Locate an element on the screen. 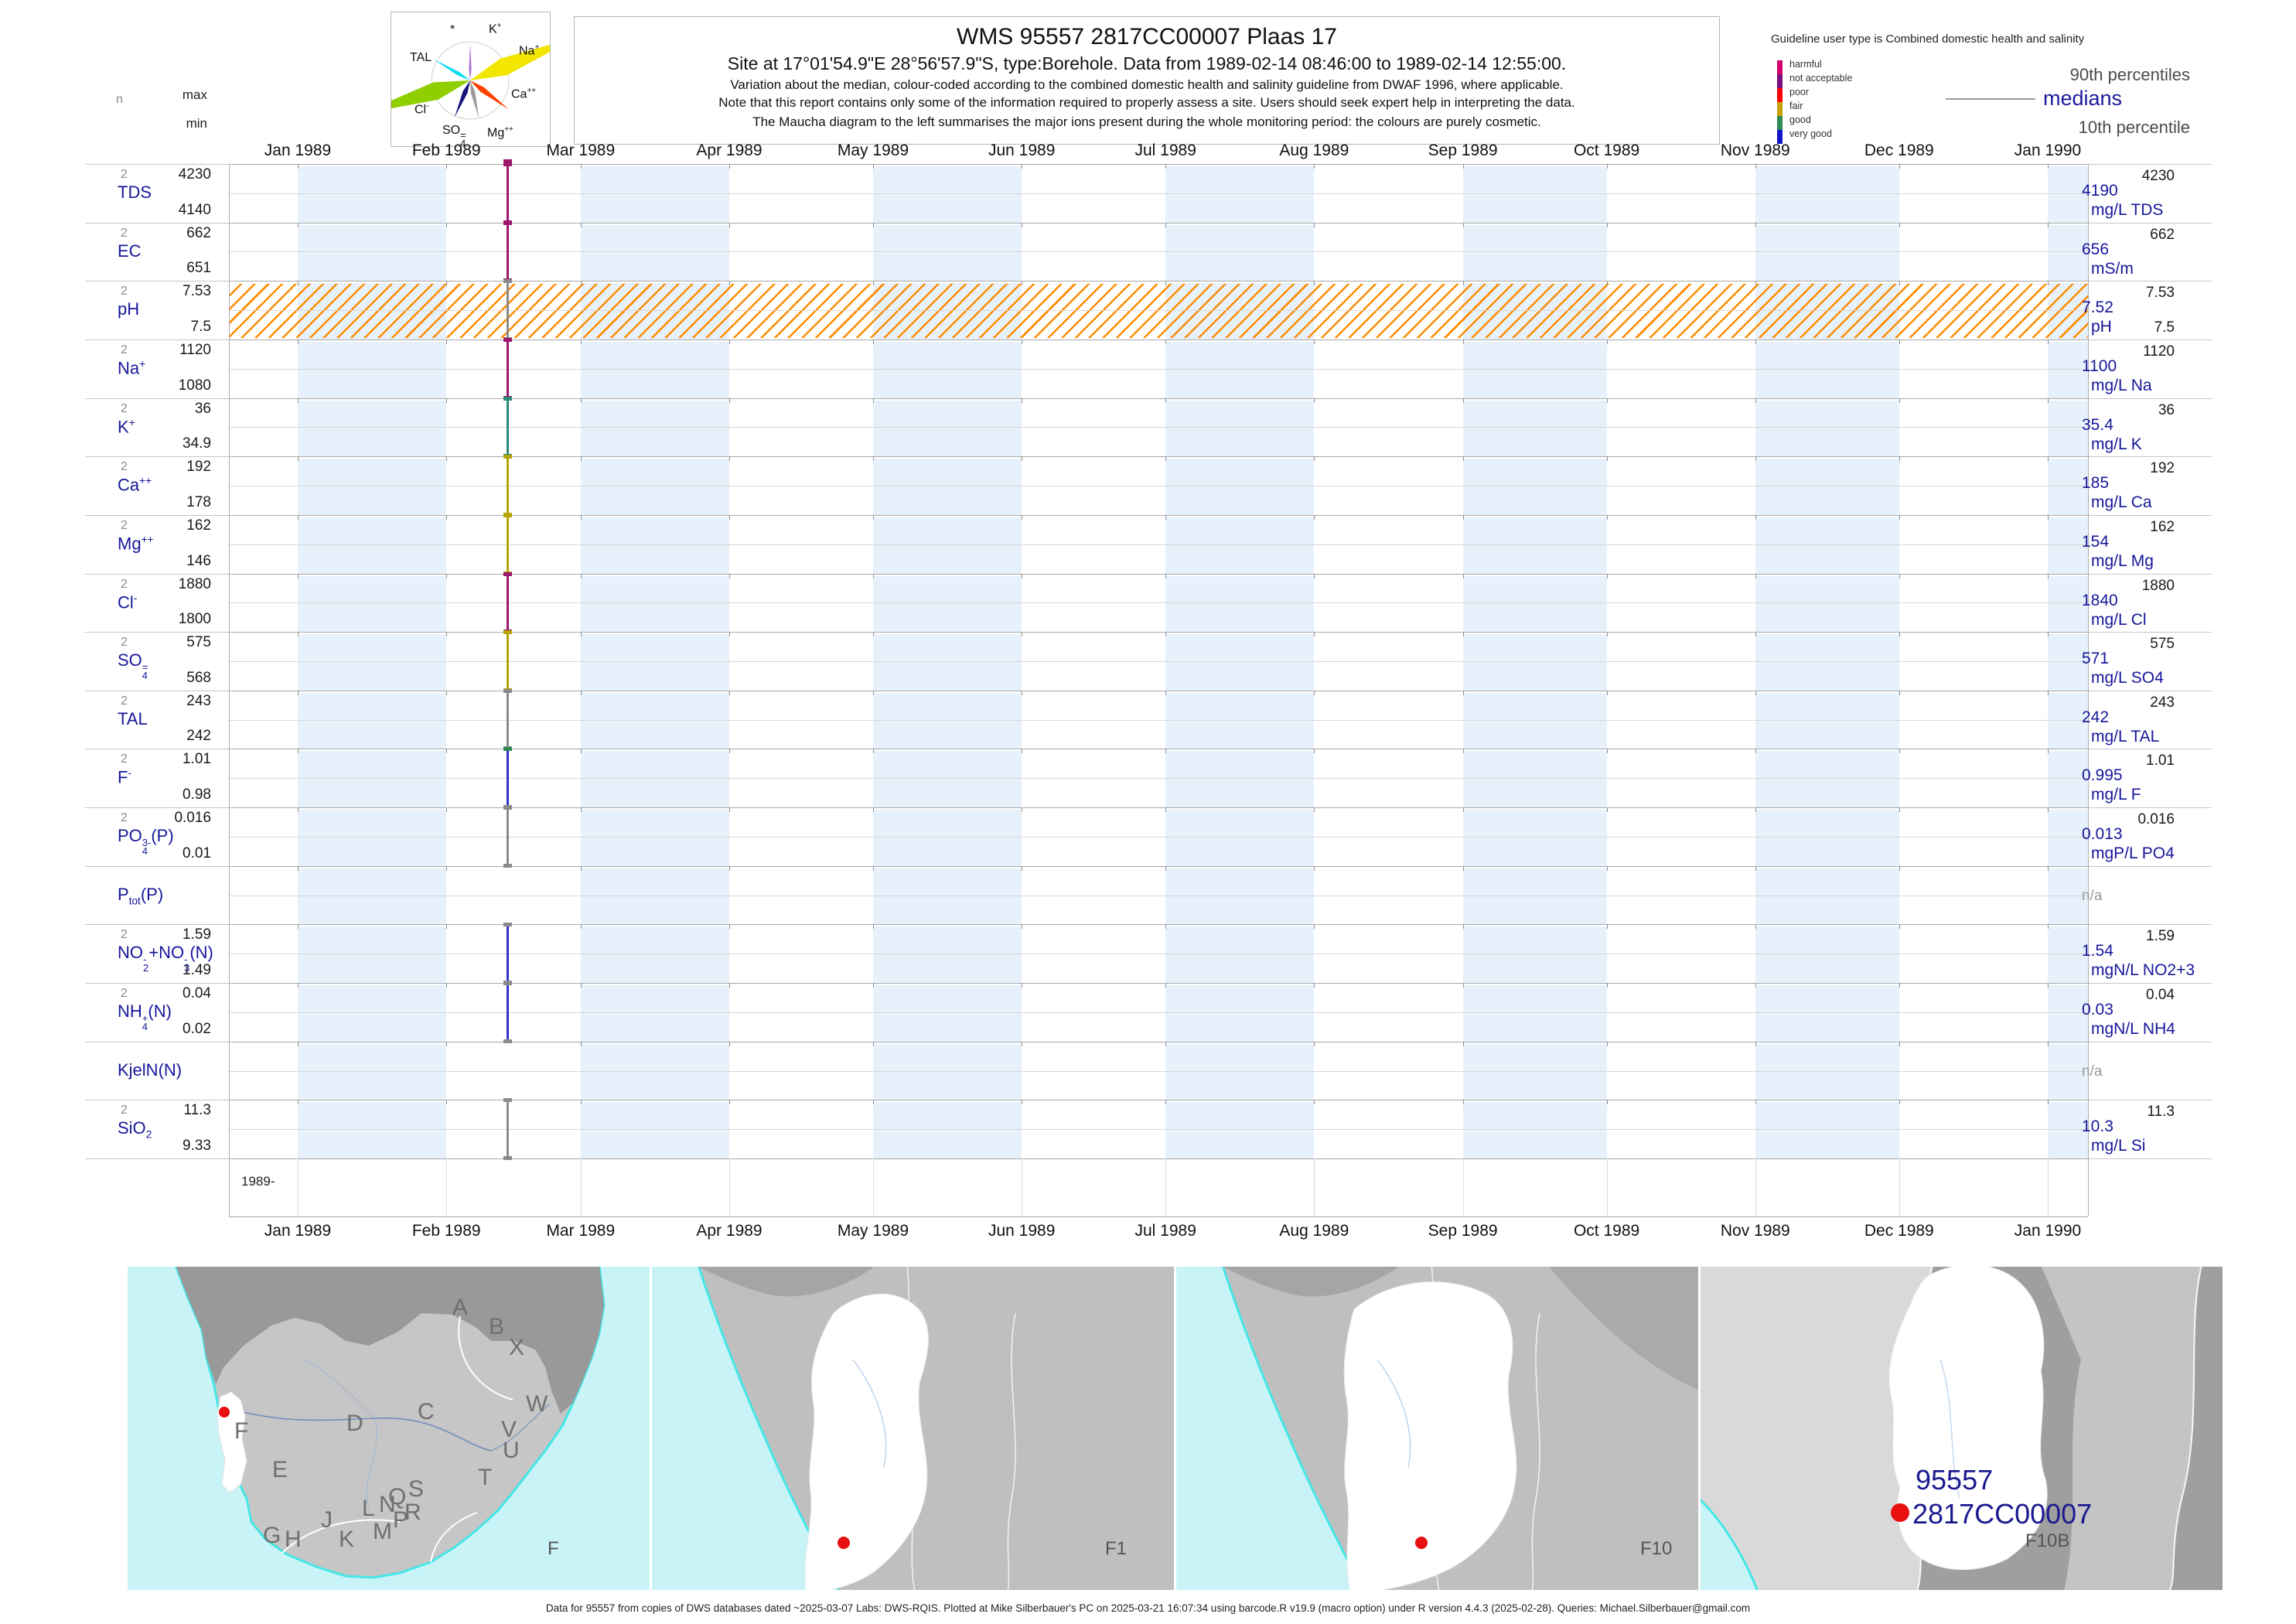  row-parameter-label: KjelN(N) is located at coordinates (150, 1069).